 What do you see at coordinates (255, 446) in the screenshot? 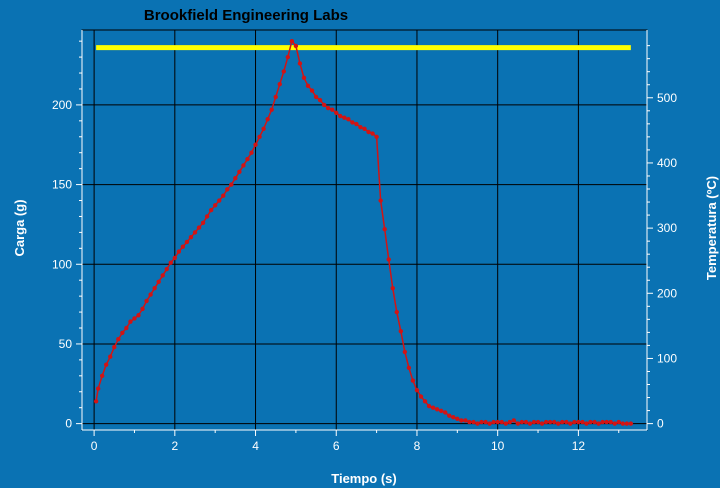
I see `x-tick-label: 4` at bounding box center [255, 446].